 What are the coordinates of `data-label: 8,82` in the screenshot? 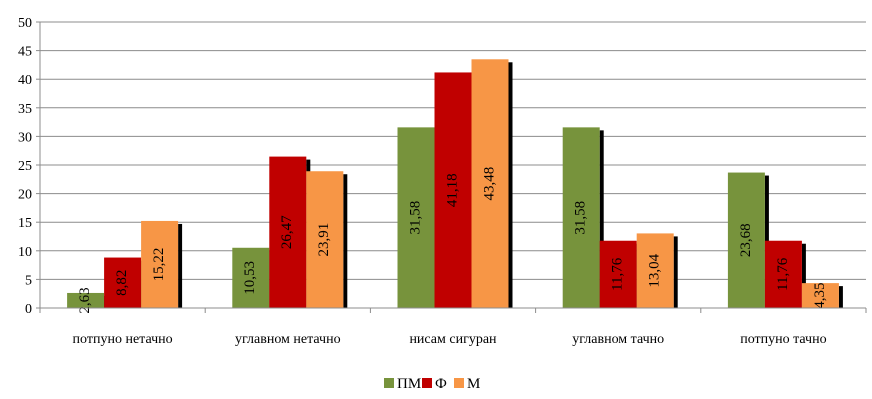 It's located at (122, 283).